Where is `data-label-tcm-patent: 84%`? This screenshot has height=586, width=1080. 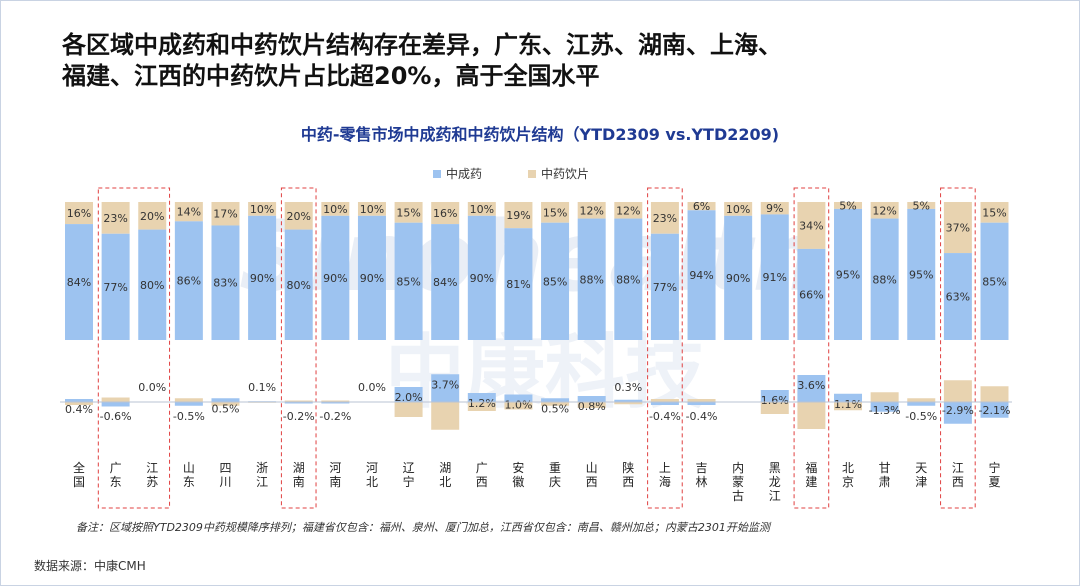
data-label-tcm-patent: 84% is located at coordinates (79, 282).